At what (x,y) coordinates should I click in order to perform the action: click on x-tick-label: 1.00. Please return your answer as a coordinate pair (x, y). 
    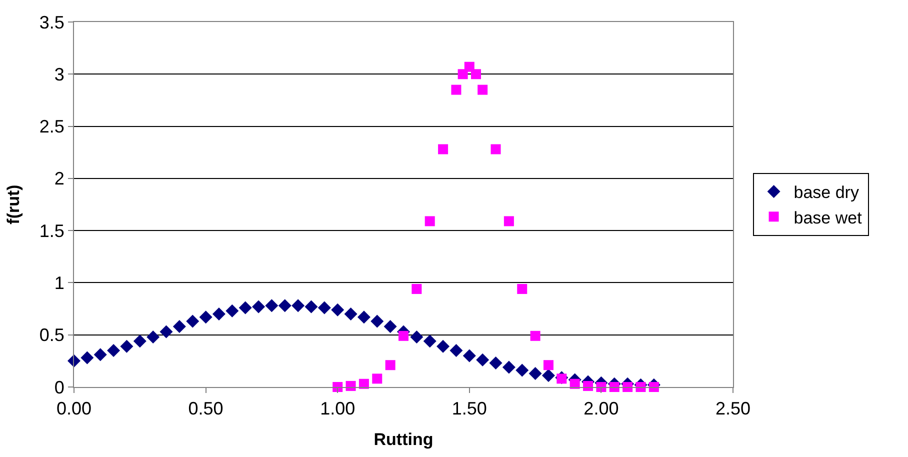
    Looking at the image, I should click on (338, 408).